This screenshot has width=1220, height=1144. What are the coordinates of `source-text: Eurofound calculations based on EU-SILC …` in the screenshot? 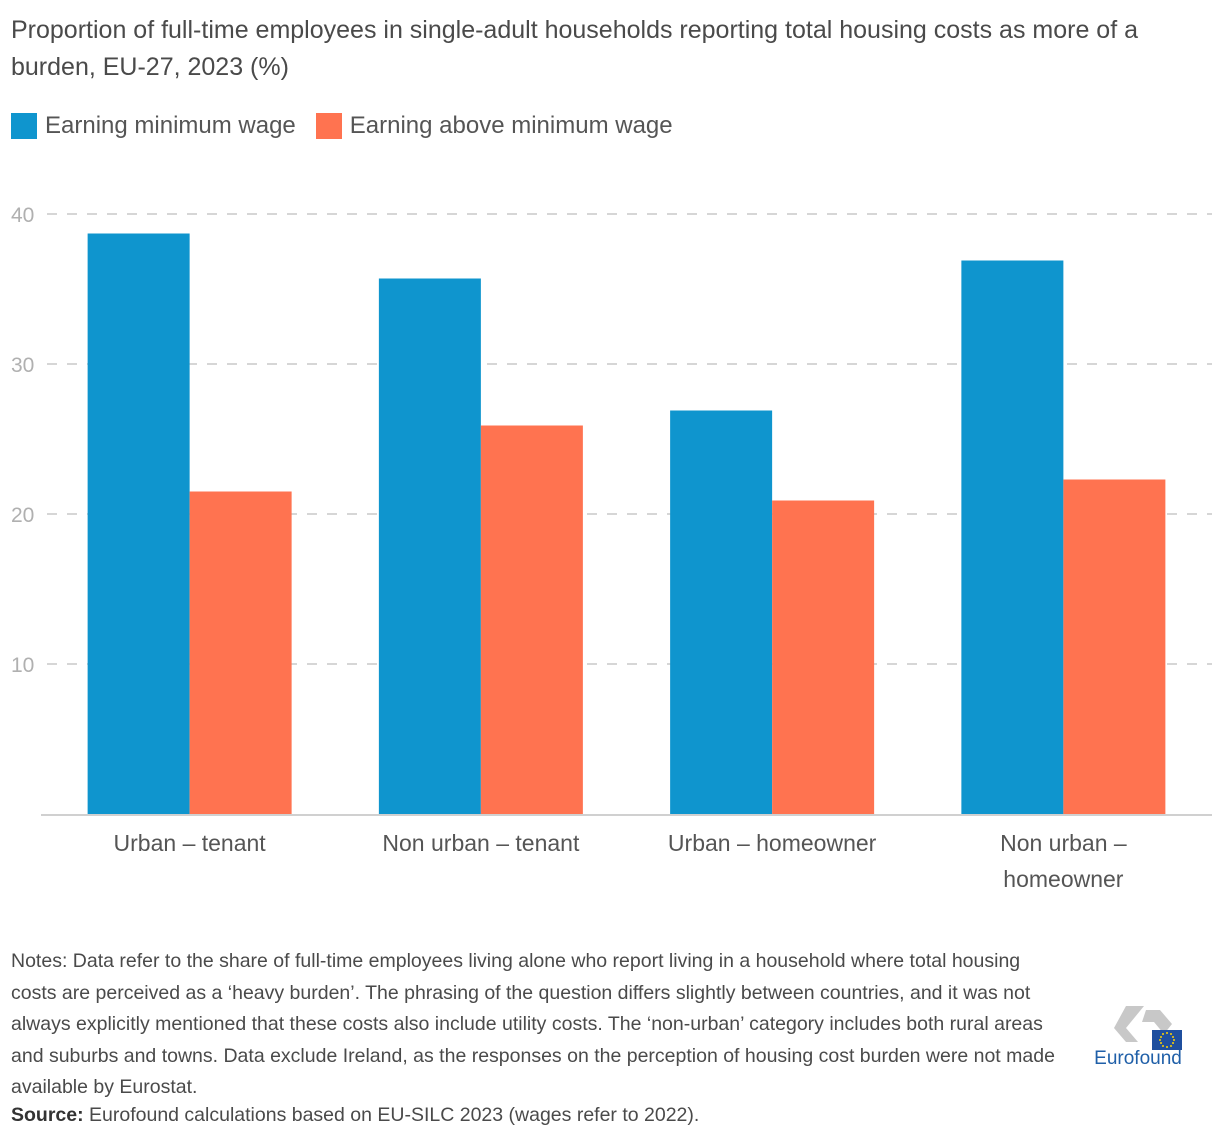 It's located at (391, 1115).